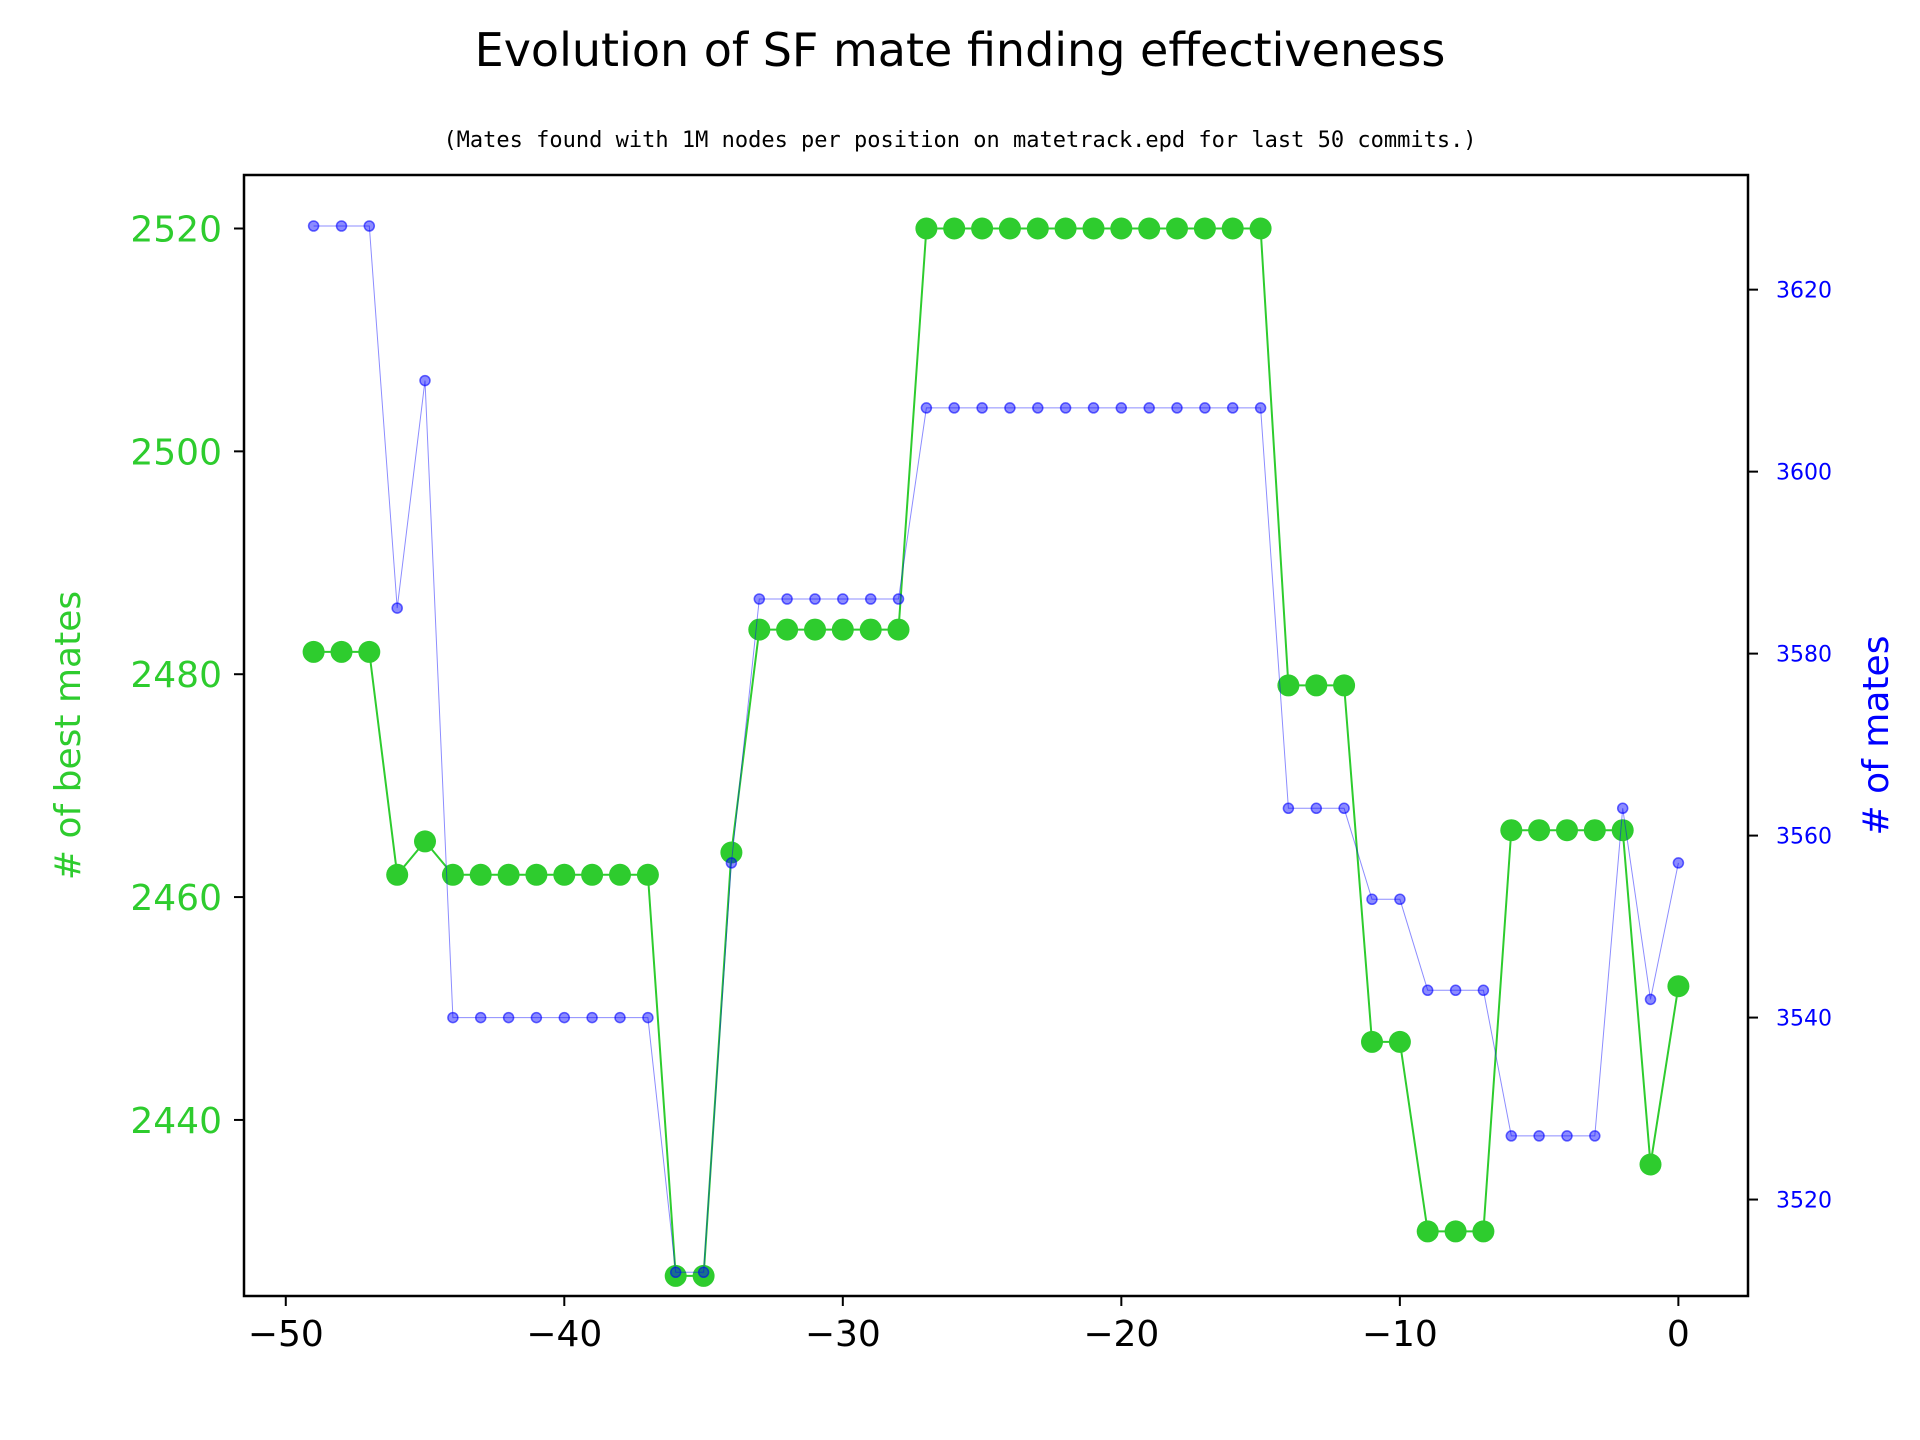 The image size is (1920, 1440). I want to click on x-tick-label: −50, so click(286, 1334).